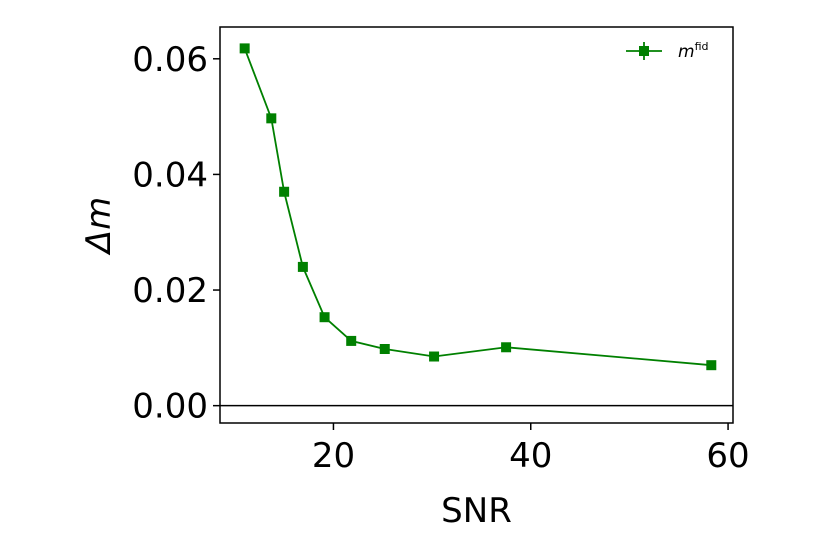  What do you see at coordinates (170, 60) in the screenshot?
I see `y-tick-label: 0.06` at bounding box center [170, 60].